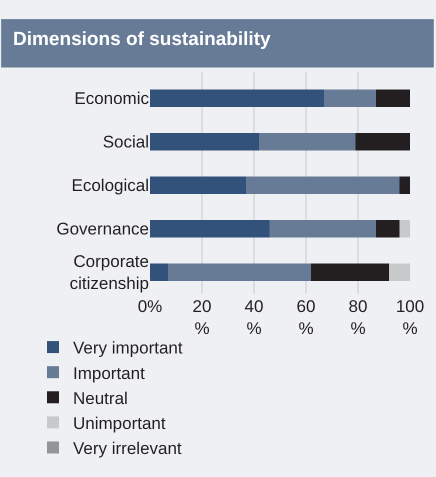 The width and height of the screenshot is (436, 477). Describe the element at coordinates (109, 373) in the screenshot. I see `legend-label: Important` at that location.